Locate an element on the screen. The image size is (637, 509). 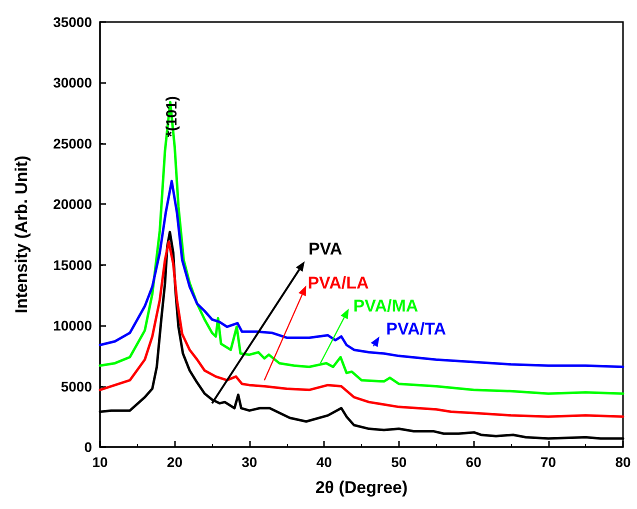
x-tick-label: 70 is located at coordinates (548, 462).